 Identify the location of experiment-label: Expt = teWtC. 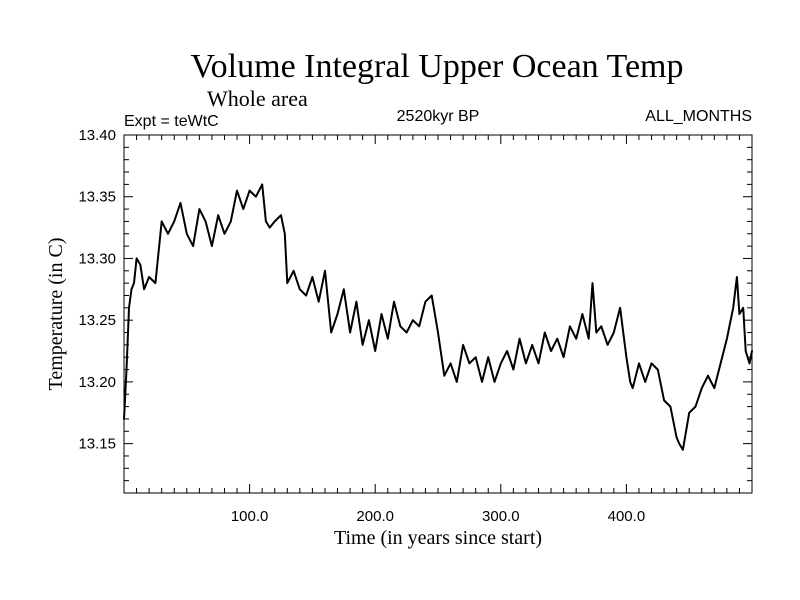
(171, 121).